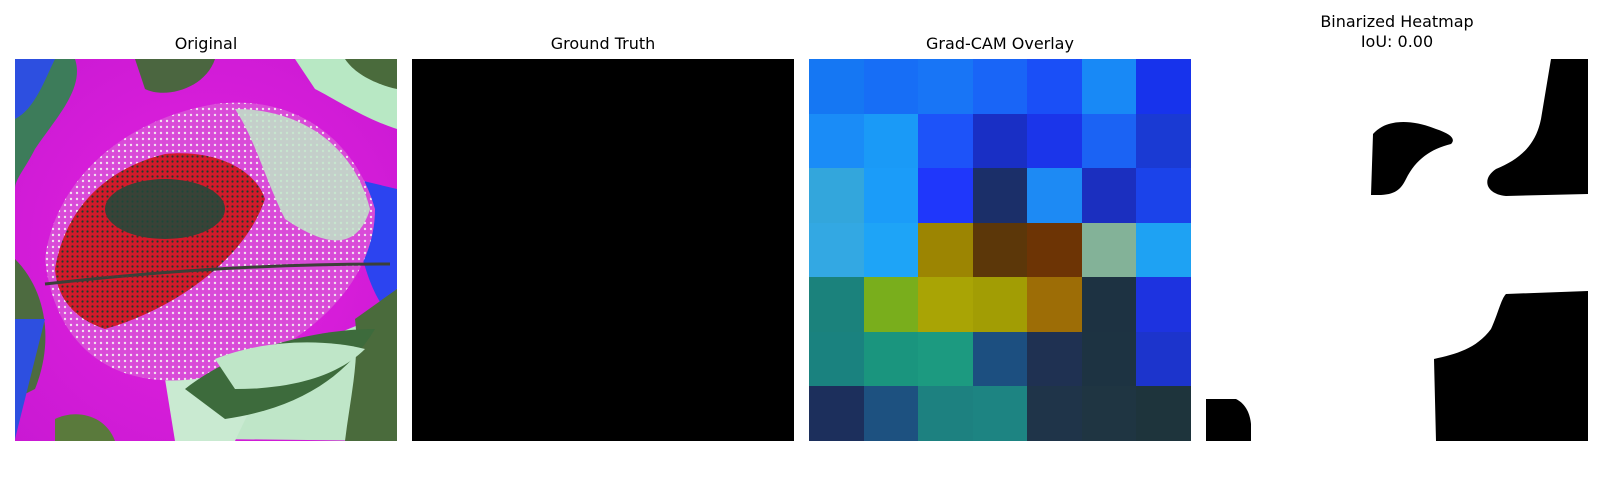 This screenshot has width=1600, height=500. Describe the element at coordinates (206, 43) in the screenshot. I see `original-title: Original` at that location.